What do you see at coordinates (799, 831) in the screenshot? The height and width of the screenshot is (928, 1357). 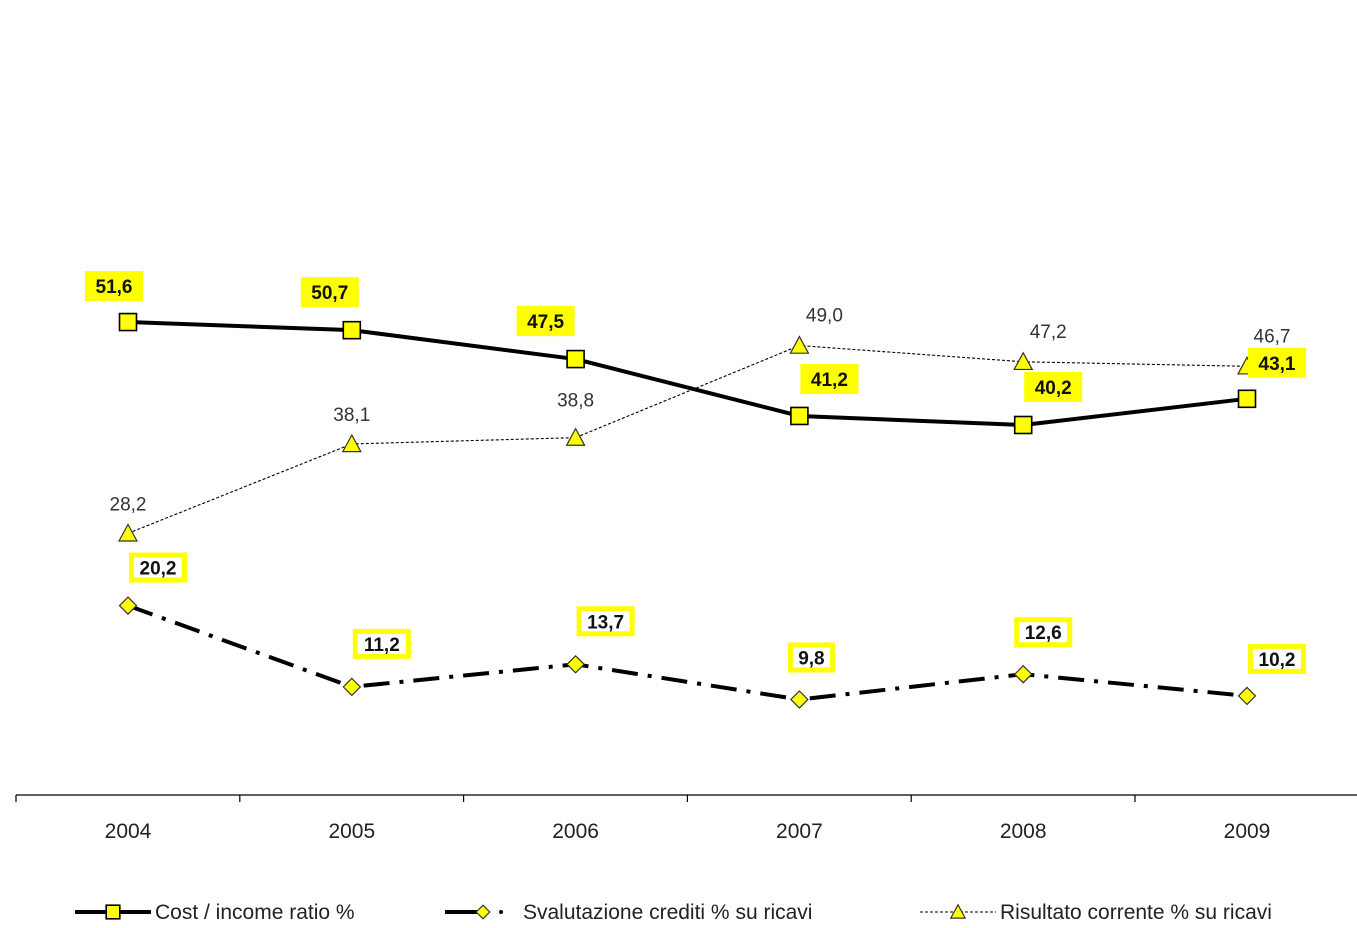 I see `x-tick-label: 2007` at bounding box center [799, 831].